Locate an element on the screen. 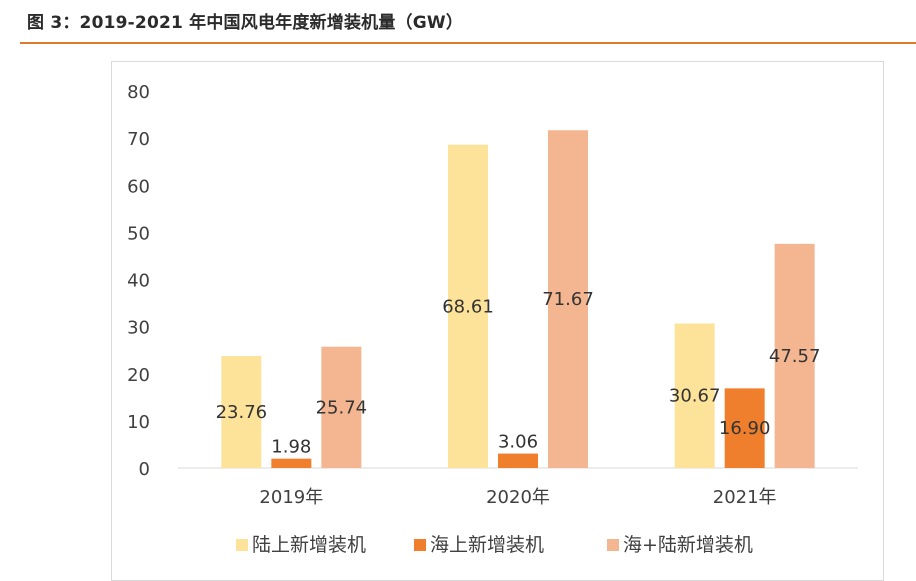 This screenshot has width=916, height=581. legend-label: 海+陆新增装机 is located at coordinates (688, 545).